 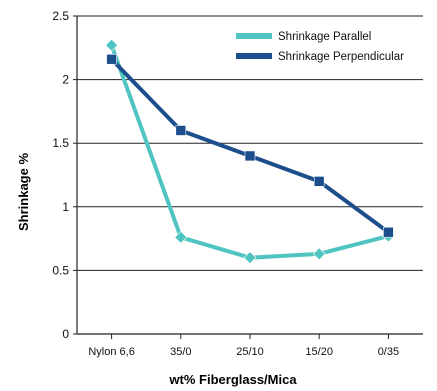 What do you see at coordinates (324, 37) in the screenshot?
I see `legend-label-parallel: Shrinkage Parallel` at bounding box center [324, 37].